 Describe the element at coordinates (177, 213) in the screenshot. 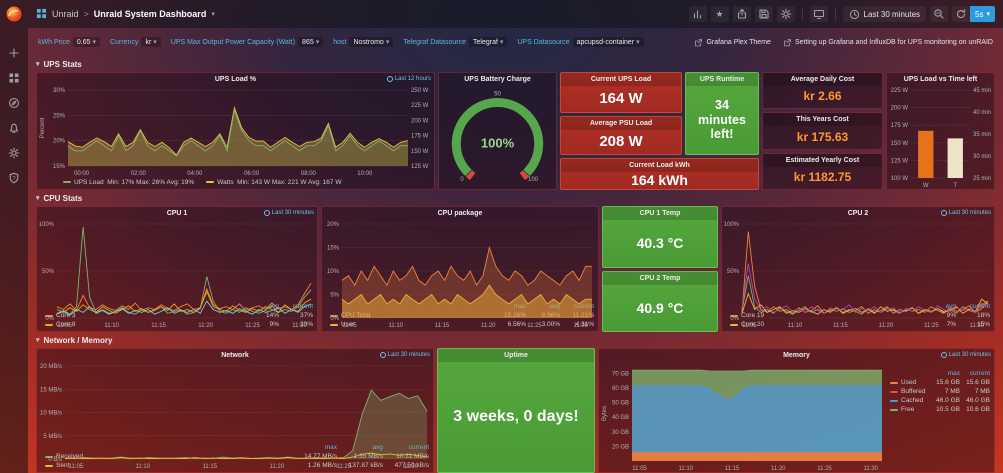

I see `panel-title: CPU 1` at that location.